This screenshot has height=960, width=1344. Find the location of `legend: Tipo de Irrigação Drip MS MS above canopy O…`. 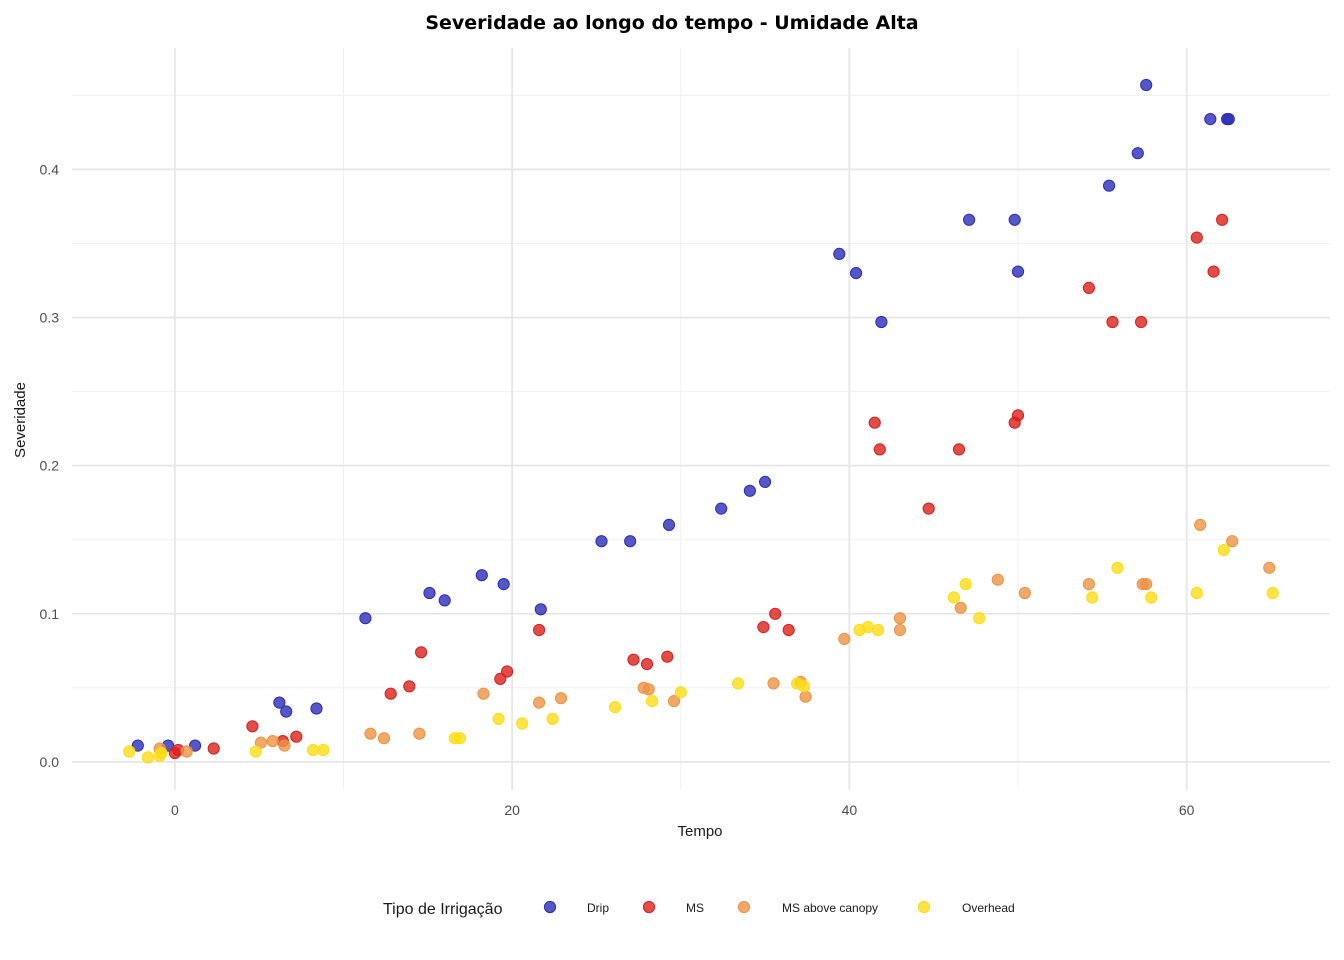

legend: Tipo de Irrigação Drip MS MS above canopy O… is located at coordinates (699, 909).